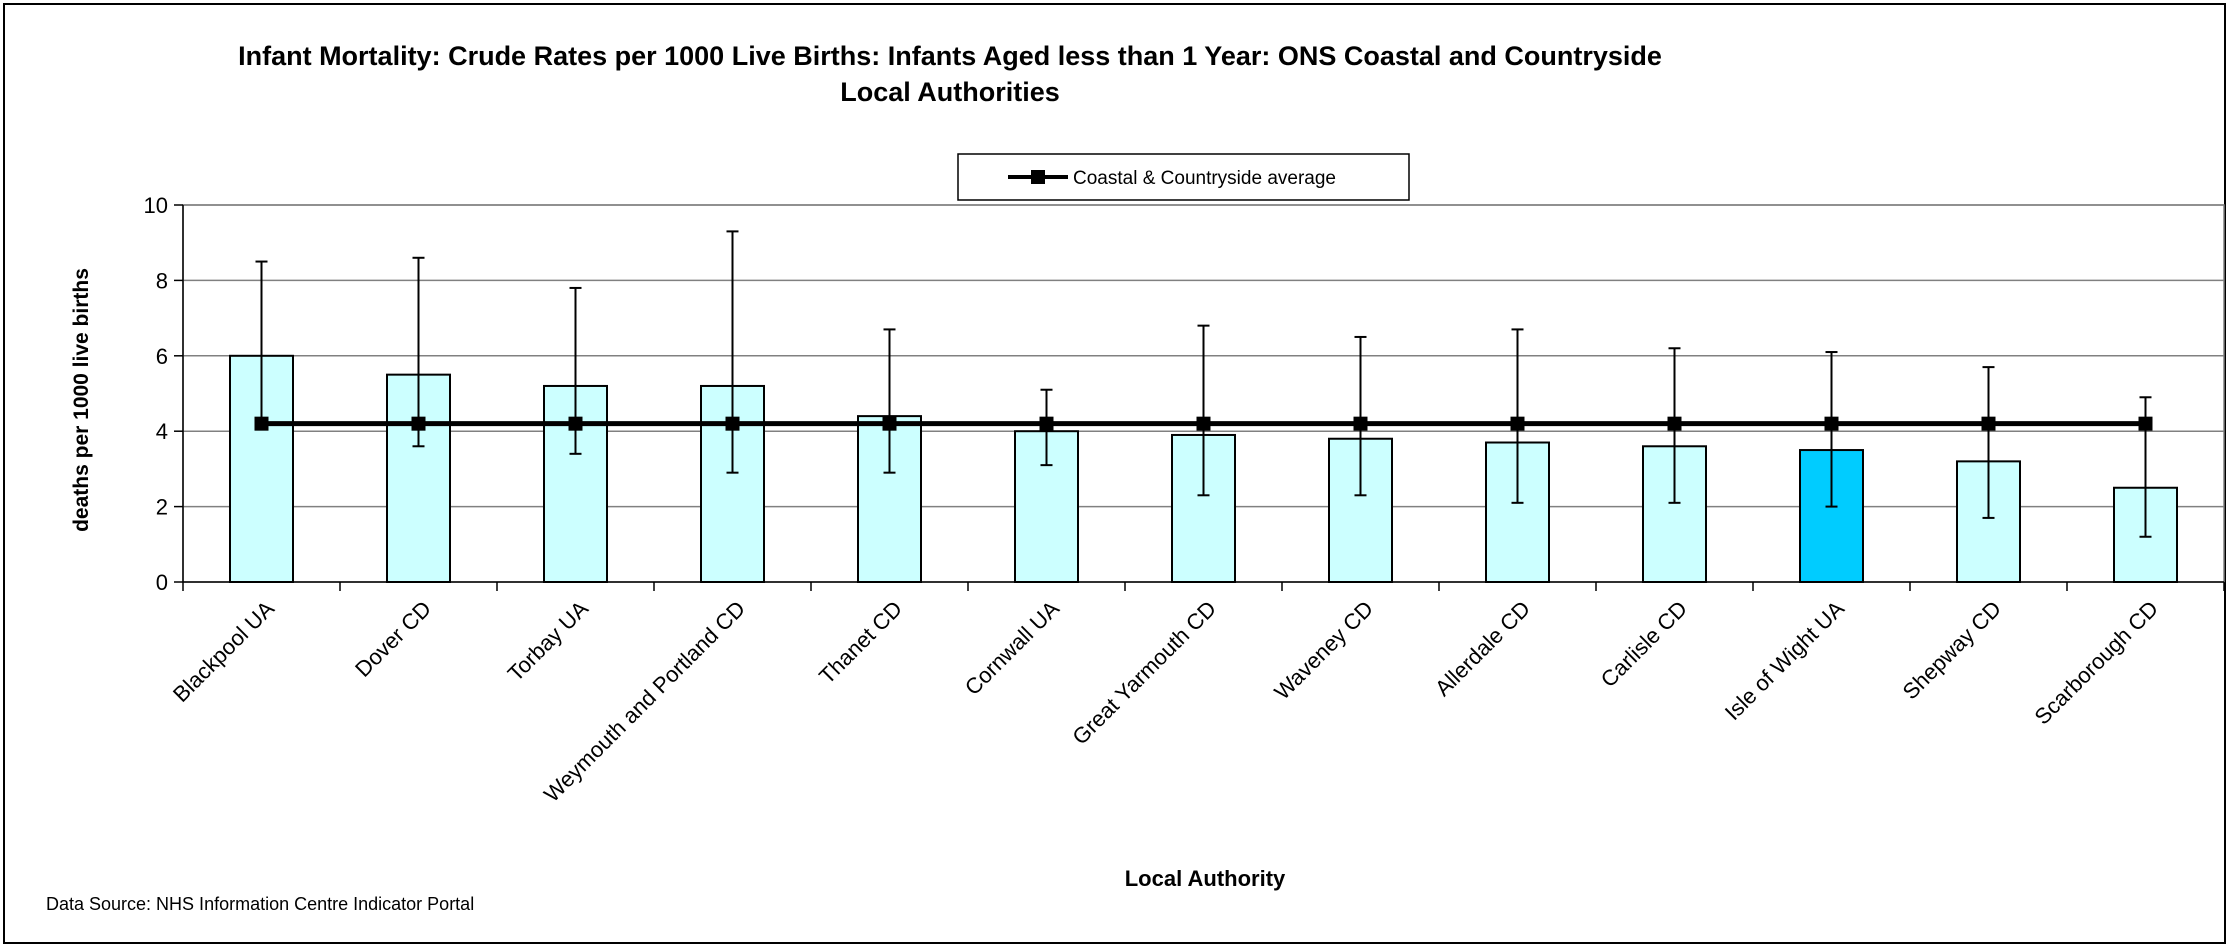  I want to click on x-tick-label: Dover CD, so click(393, 639).